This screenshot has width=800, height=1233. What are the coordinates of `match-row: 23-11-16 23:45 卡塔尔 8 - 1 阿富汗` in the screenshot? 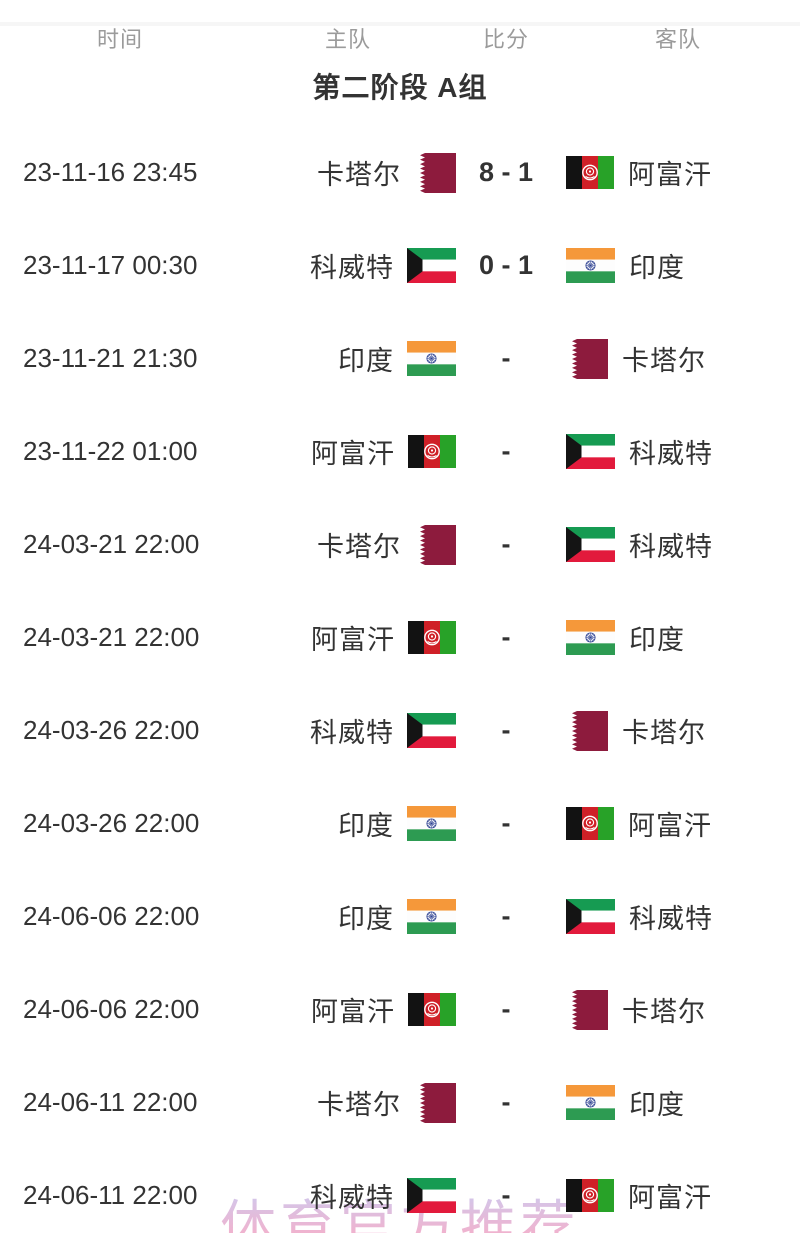 It's located at (400, 172).